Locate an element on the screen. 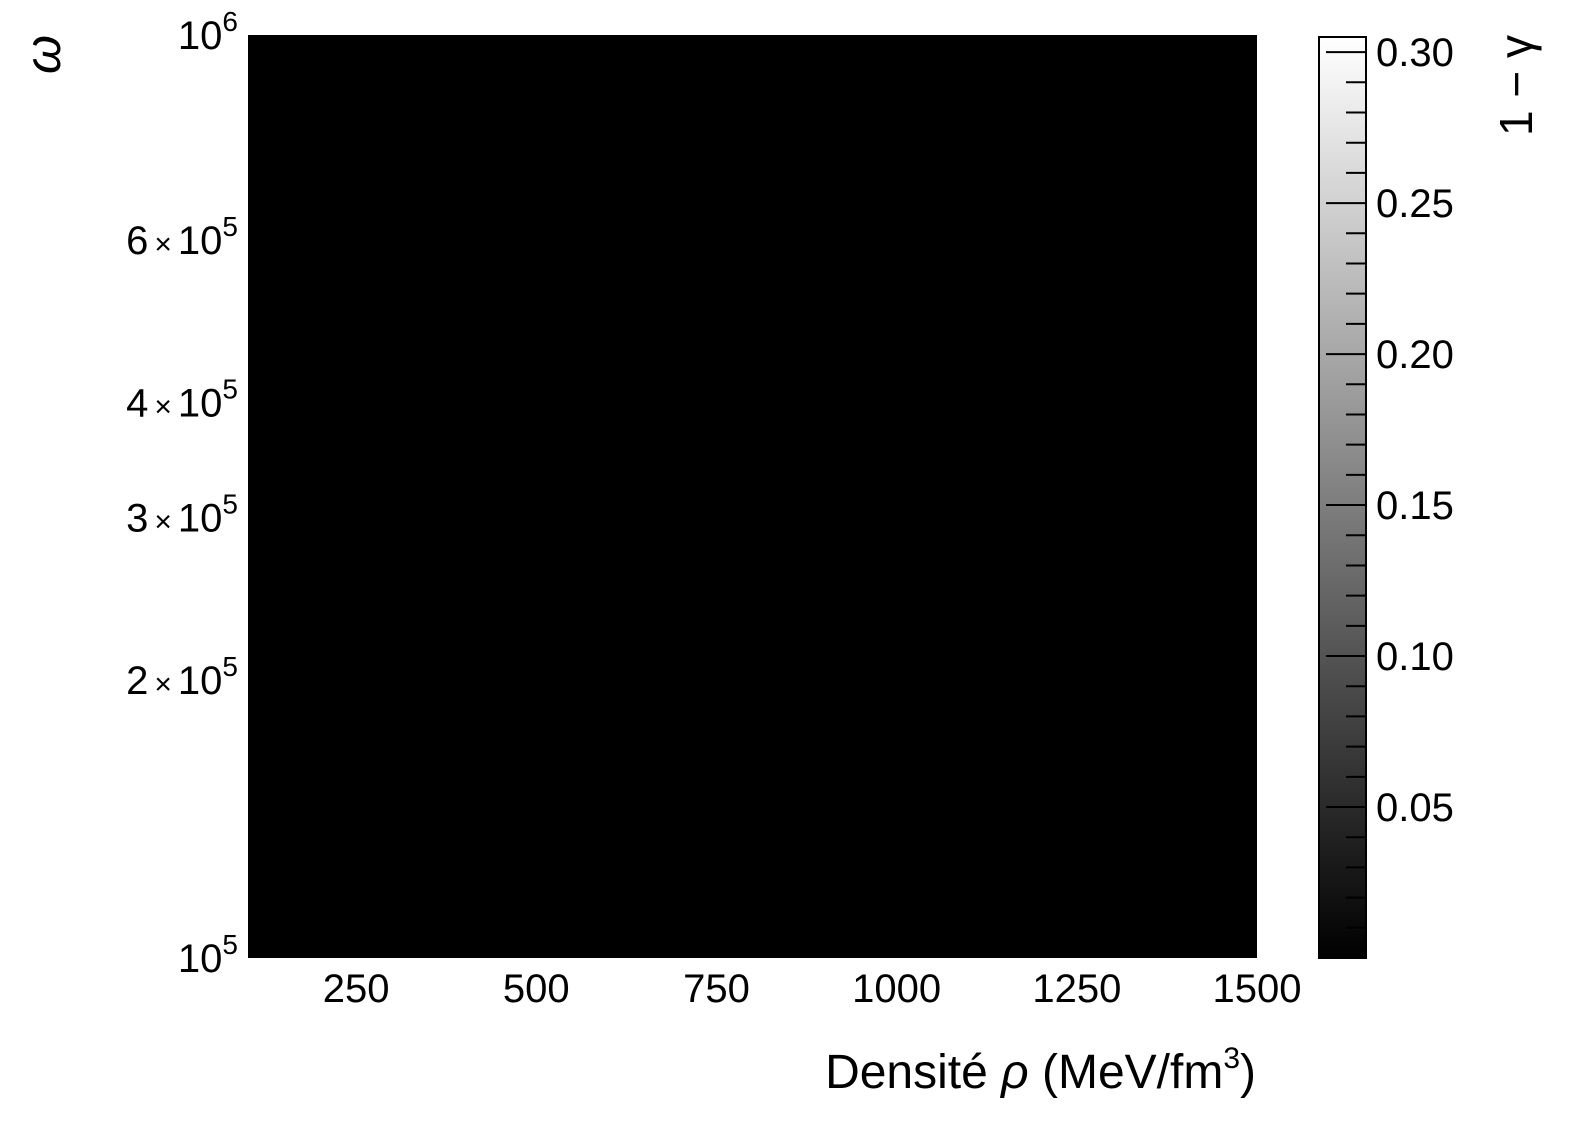 The height and width of the screenshot is (1128, 1574). colorbar-label: 1 − γ is located at coordinates (1516, 85).